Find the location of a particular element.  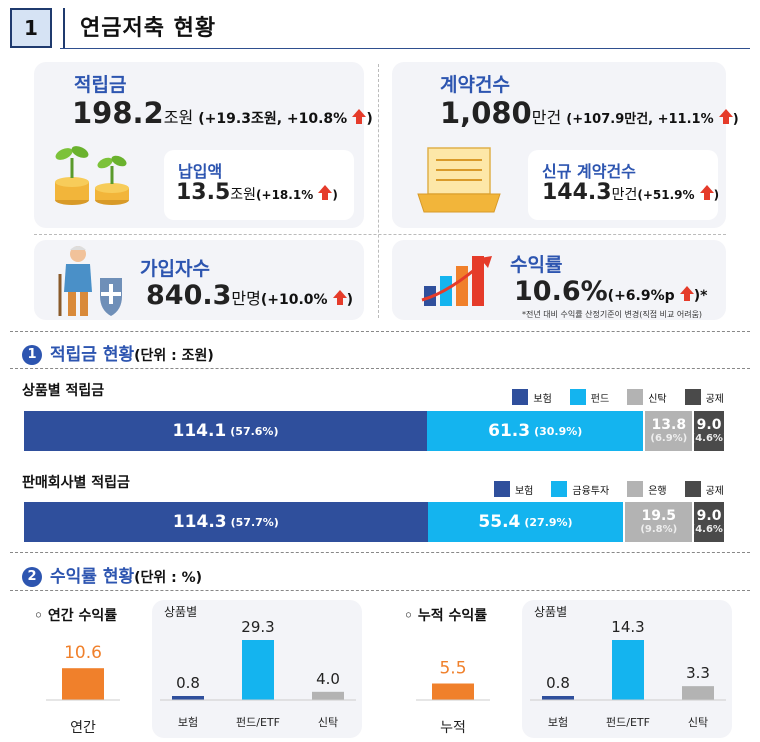

legend-label: 펀드 is located at coordinates (600, 399).